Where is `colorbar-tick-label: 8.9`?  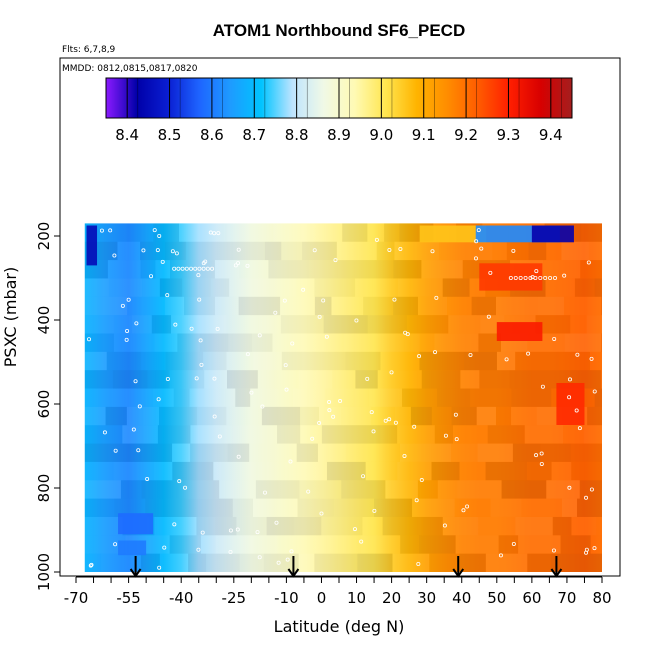 colorbar-tick-label: 8.9 is located at coordinates (339, 135).